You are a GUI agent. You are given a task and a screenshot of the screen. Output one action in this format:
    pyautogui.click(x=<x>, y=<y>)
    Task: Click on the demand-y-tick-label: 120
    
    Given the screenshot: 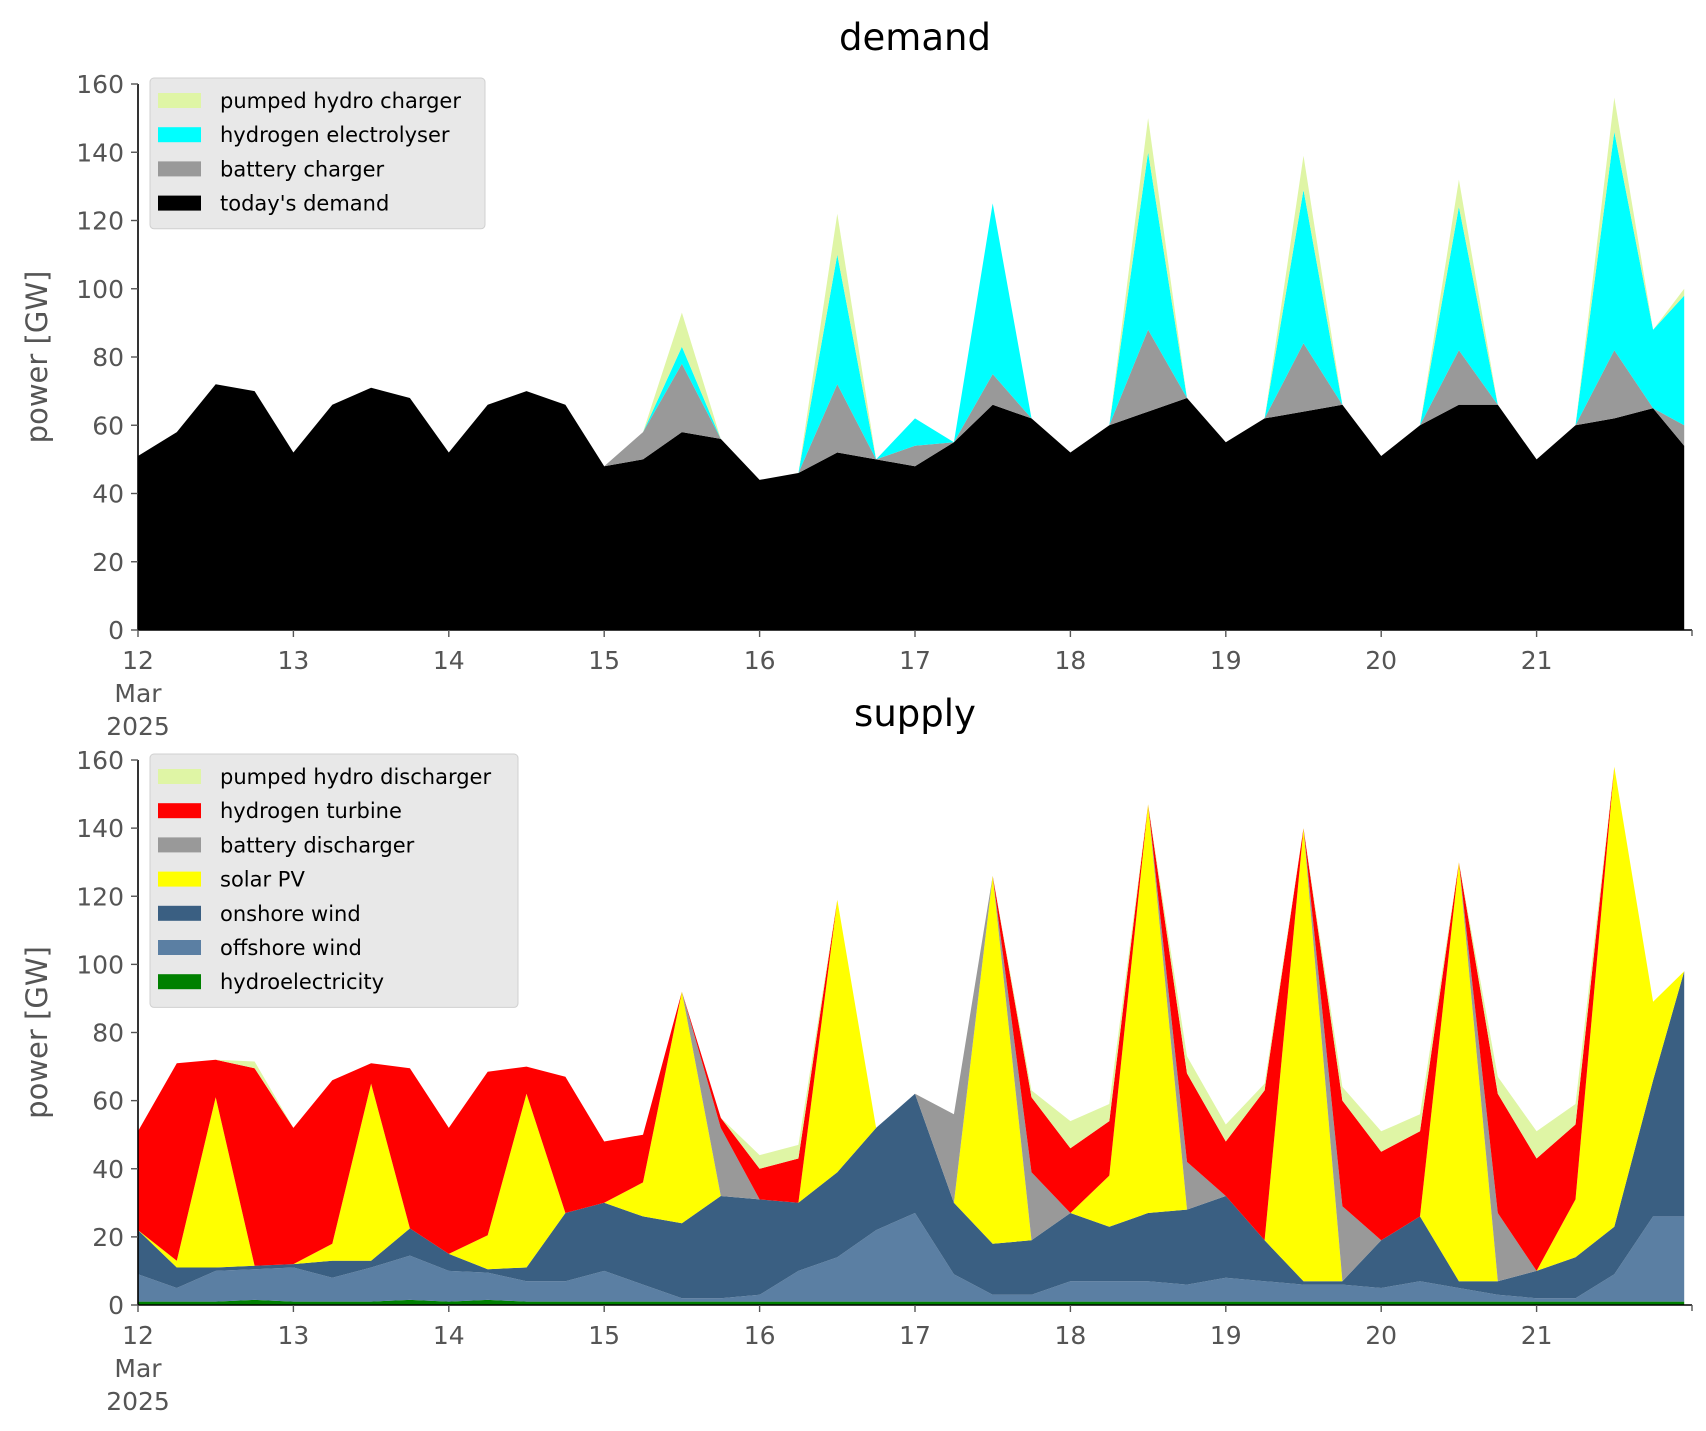 What is the action you would take?
    pyautogui.click(x=100, y=221)
    